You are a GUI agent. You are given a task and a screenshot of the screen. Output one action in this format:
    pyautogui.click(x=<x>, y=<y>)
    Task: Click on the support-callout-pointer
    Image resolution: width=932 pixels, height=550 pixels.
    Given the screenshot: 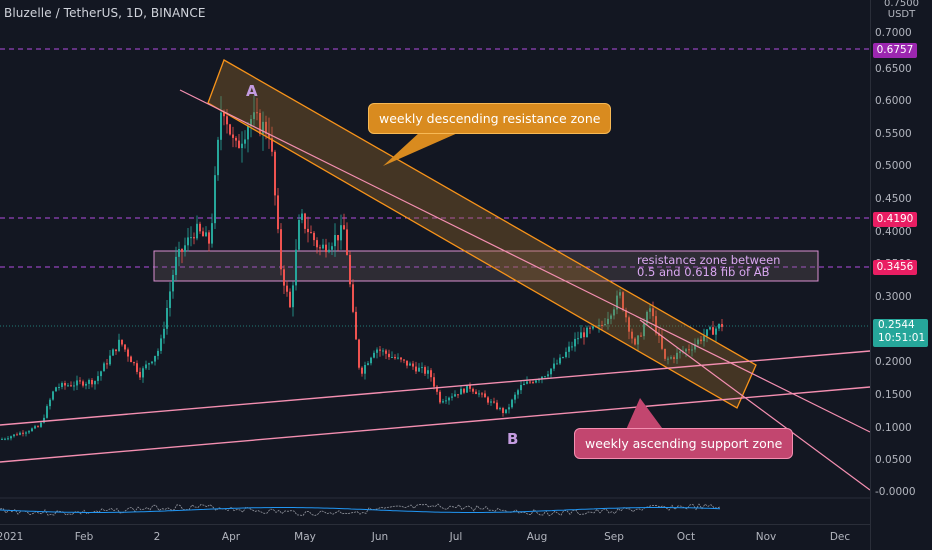 What is the action you would take?
    pyautogui.click(x=645, y=415)
    